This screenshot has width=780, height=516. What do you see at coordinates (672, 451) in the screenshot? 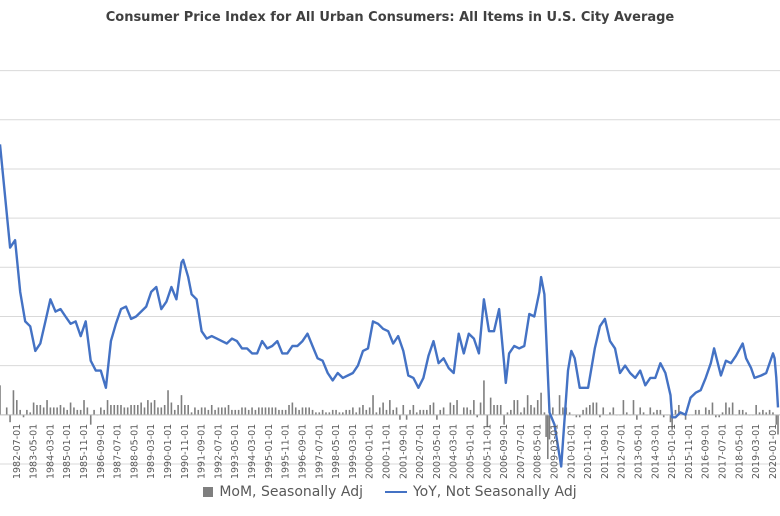
I see `x-tick-label: 2015-01-01` at bounding box center [672, 451].